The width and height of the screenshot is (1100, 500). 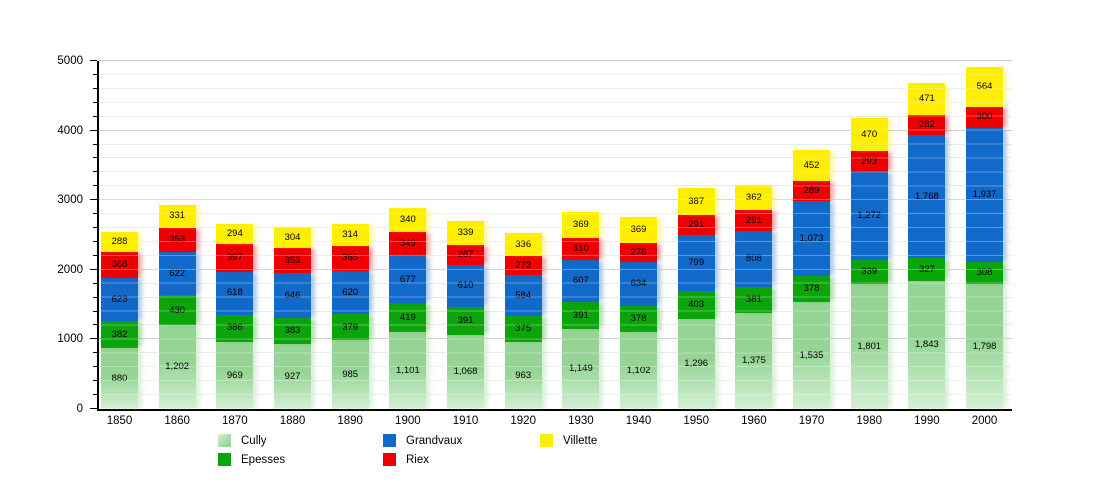 What do you see at coordinates (418, 459) in the screenshot?
I see `legend-label: Riex` at bounding box center [418, 459].